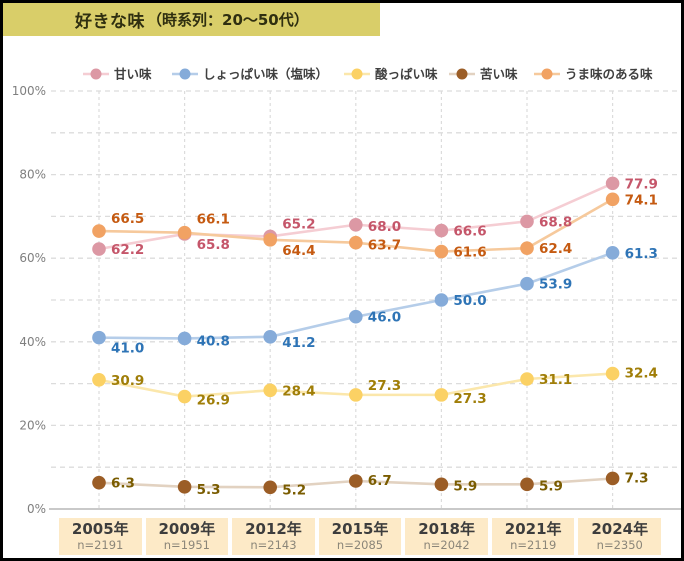 The image size is (684, 561). Describe the element at coordinates (123, 484) in the screenshot. I see `data-point-label: 6.3` at that location.